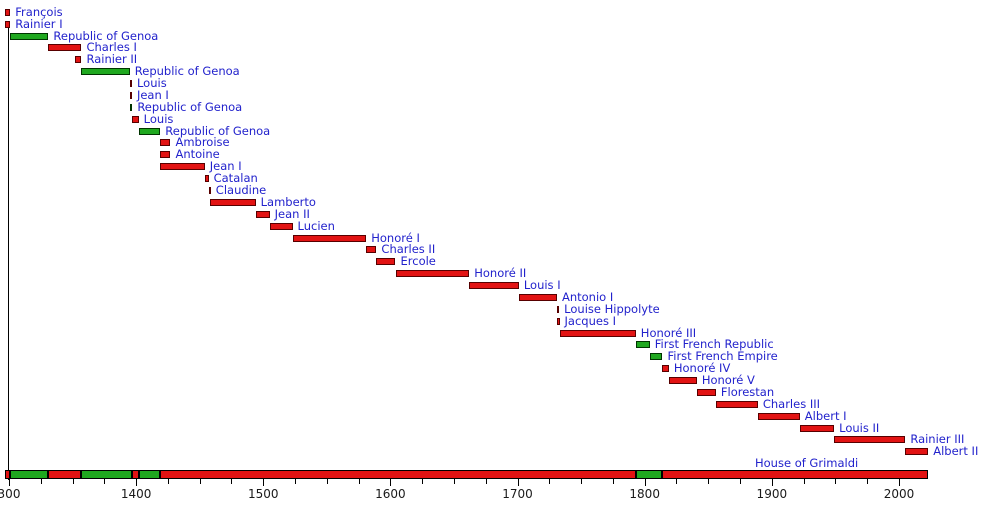 The height and width of the screenshot is (508, 1000). I want to click on ruler-label: Rainier III, so click(937, 439).